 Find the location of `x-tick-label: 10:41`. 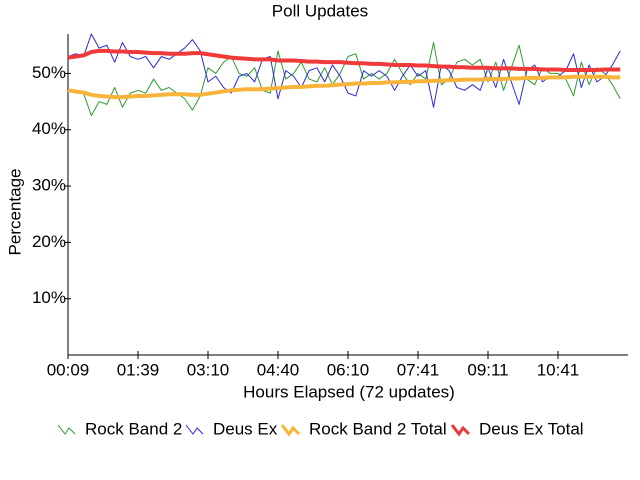

x-tick-label: 10:41 is located at coordinates (558, 369).